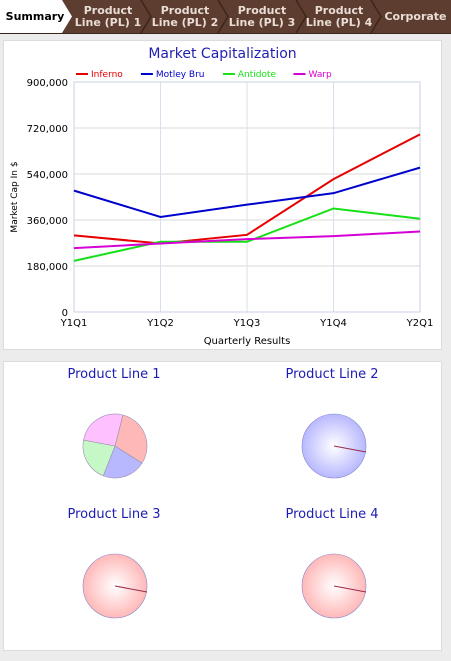 The width and height of the screenshot is (451, 661). I want to click on tab-product-line-1: Product Line (PL) 1, so click(108, 16).